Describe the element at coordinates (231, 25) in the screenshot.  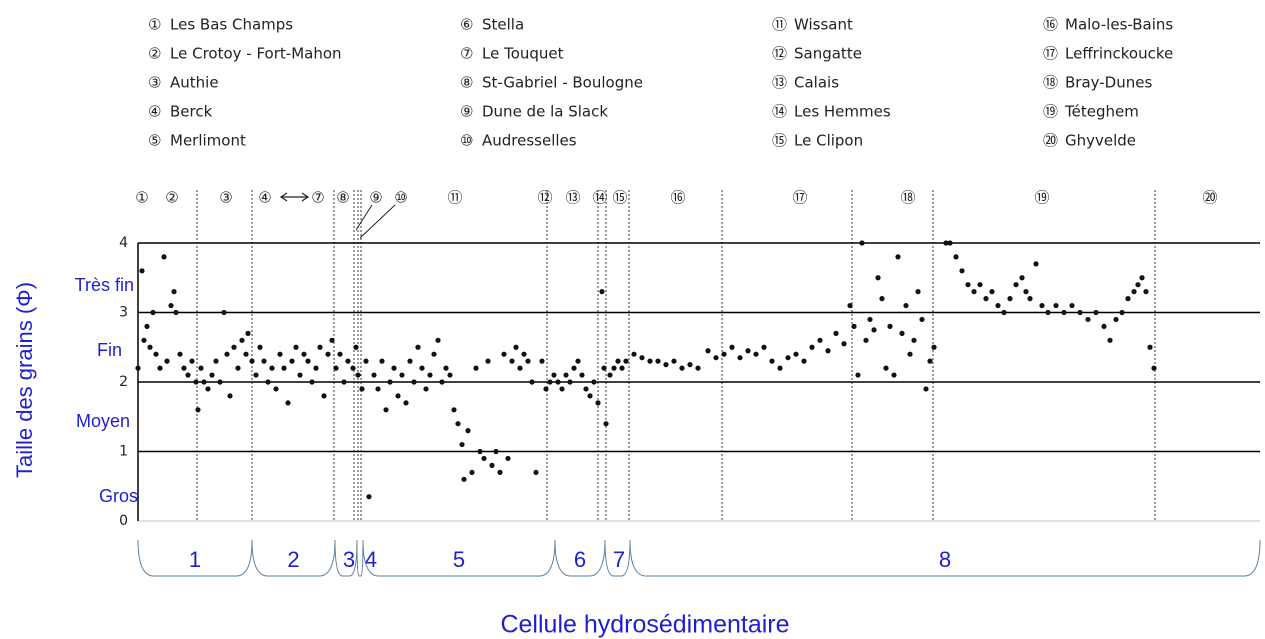
I see `legend-label: Les Bas Champs` at that location.